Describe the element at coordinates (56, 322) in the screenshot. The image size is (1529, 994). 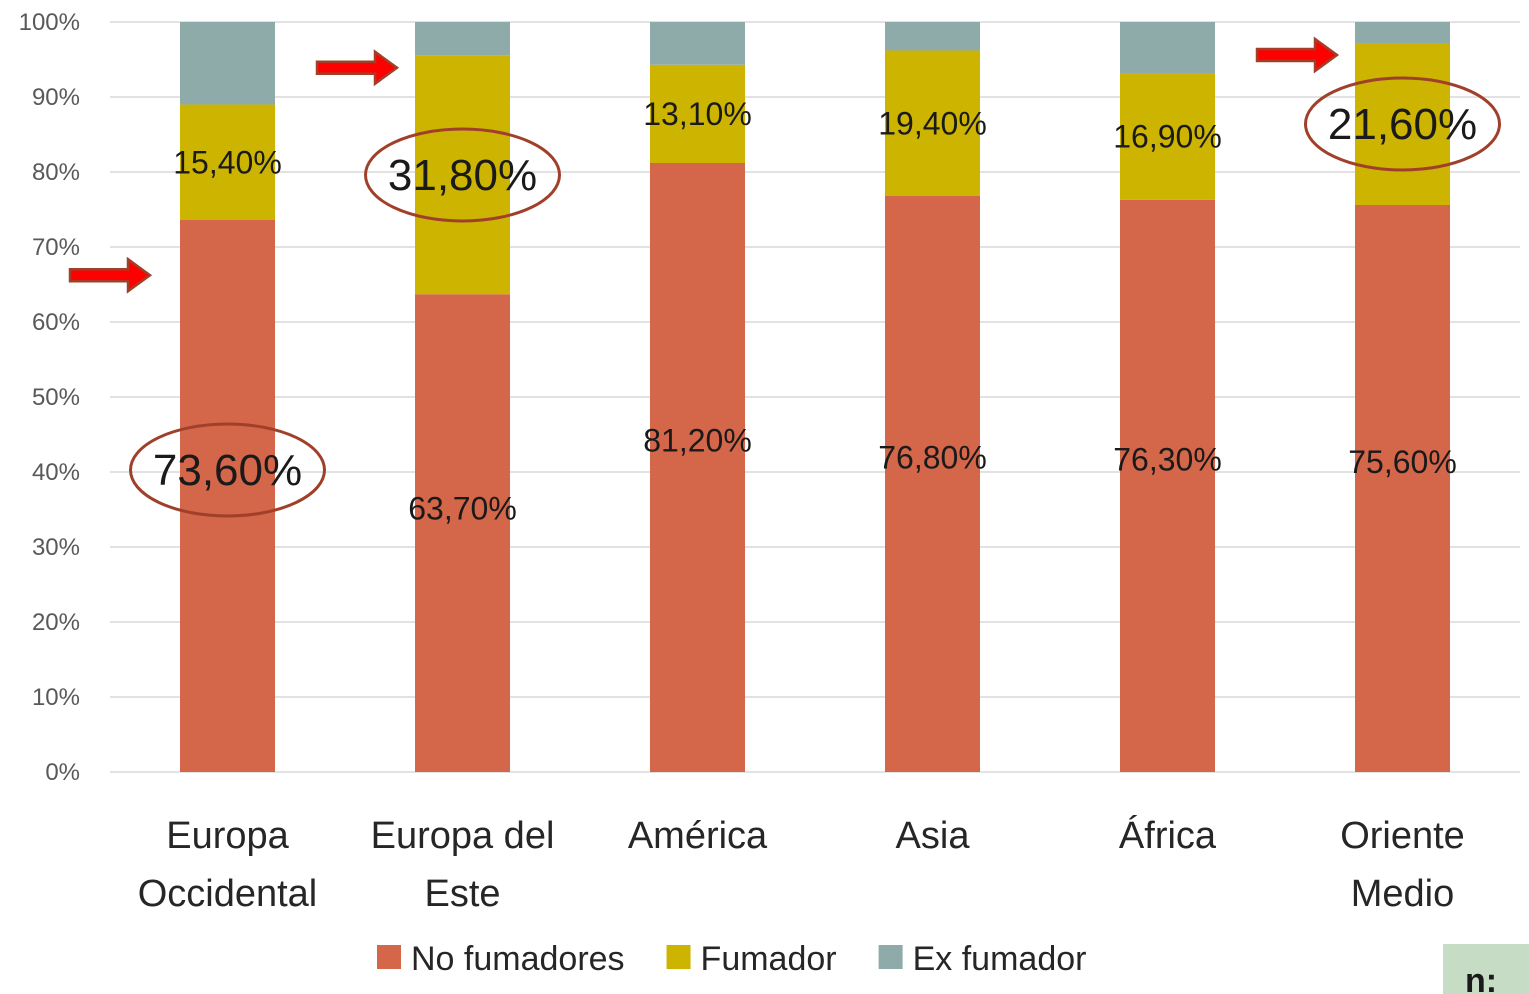
I see `y-tick-label: 60%` at that location.